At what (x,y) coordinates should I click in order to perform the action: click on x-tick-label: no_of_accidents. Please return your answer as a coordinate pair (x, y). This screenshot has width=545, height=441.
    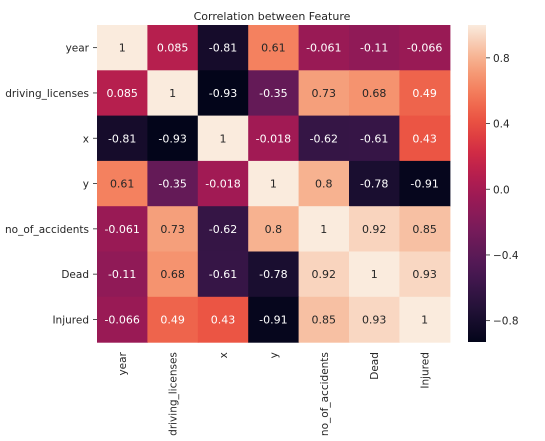
    Looking at the image, I should click on (325, 394).